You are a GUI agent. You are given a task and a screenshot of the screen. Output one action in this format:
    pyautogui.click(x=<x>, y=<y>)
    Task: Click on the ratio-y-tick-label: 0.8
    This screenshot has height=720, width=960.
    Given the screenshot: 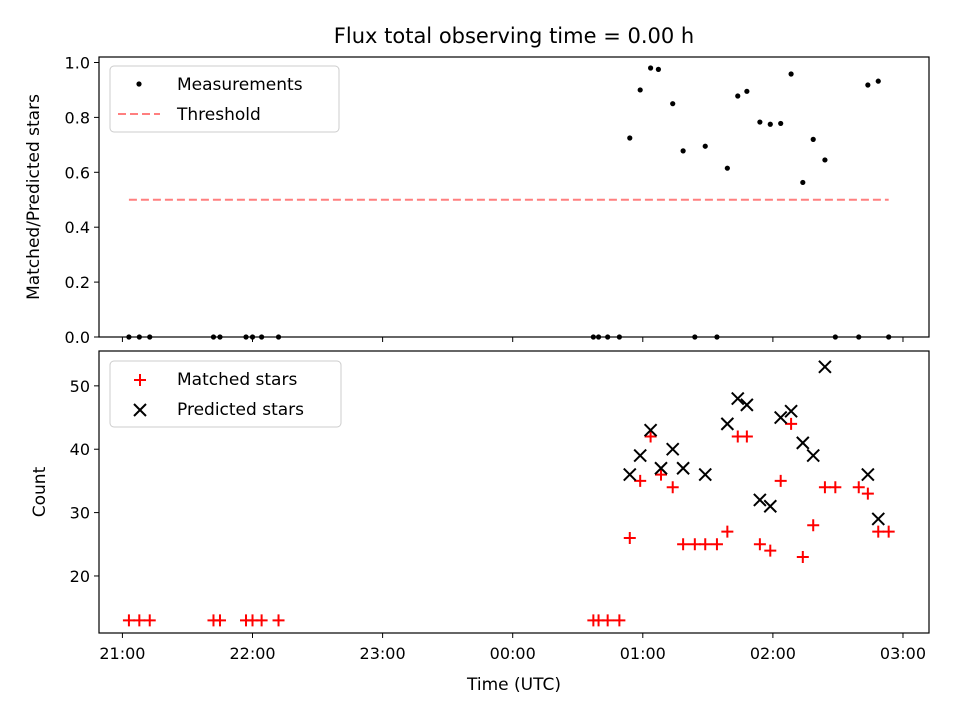 What is the action you would take?
    pyautogui.click(x=77, y=117)
    